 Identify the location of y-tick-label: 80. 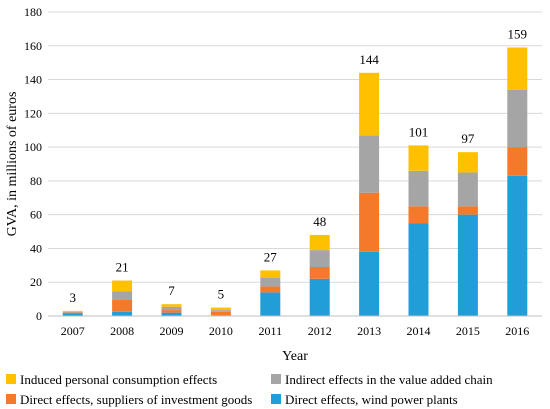
(36, 181).